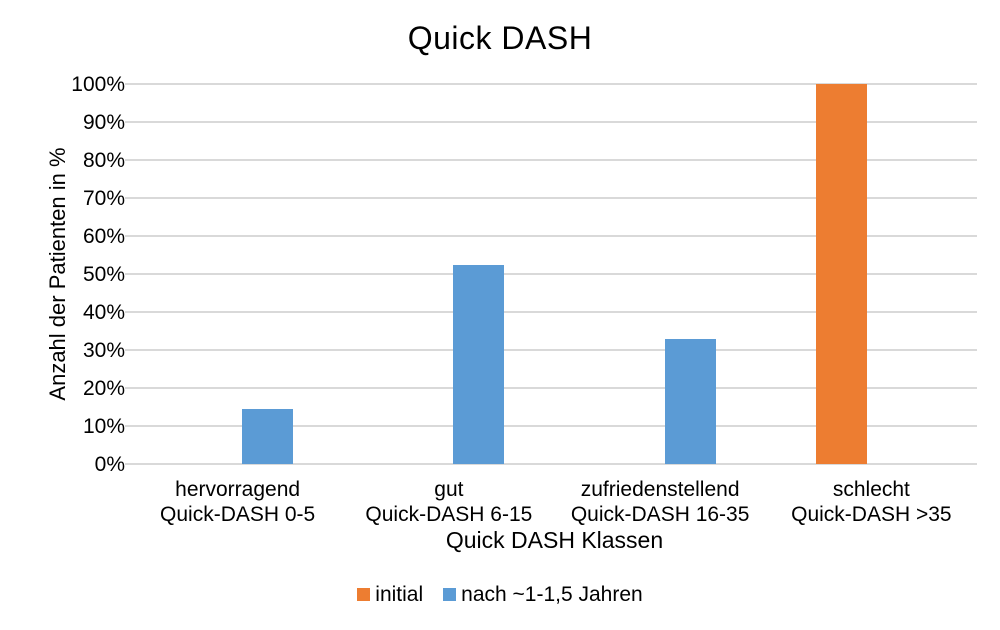  What do you see at coordinates (554, 540) in the screenshot?
I see `x-axis-title: Quick DASH Klassen` at bounding box center [554, 540].